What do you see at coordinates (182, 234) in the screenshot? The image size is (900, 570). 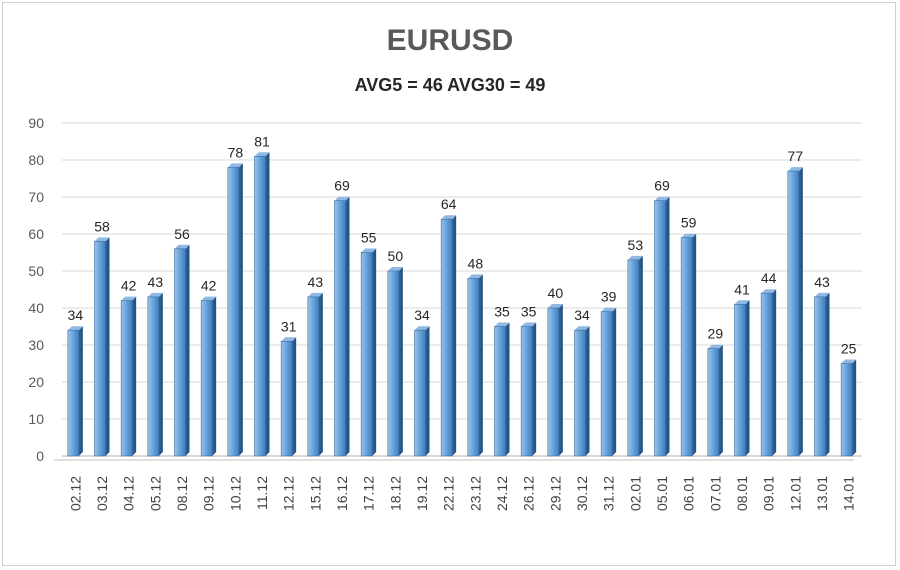 I see `data-label: 56` at bounding box center [182, 234].